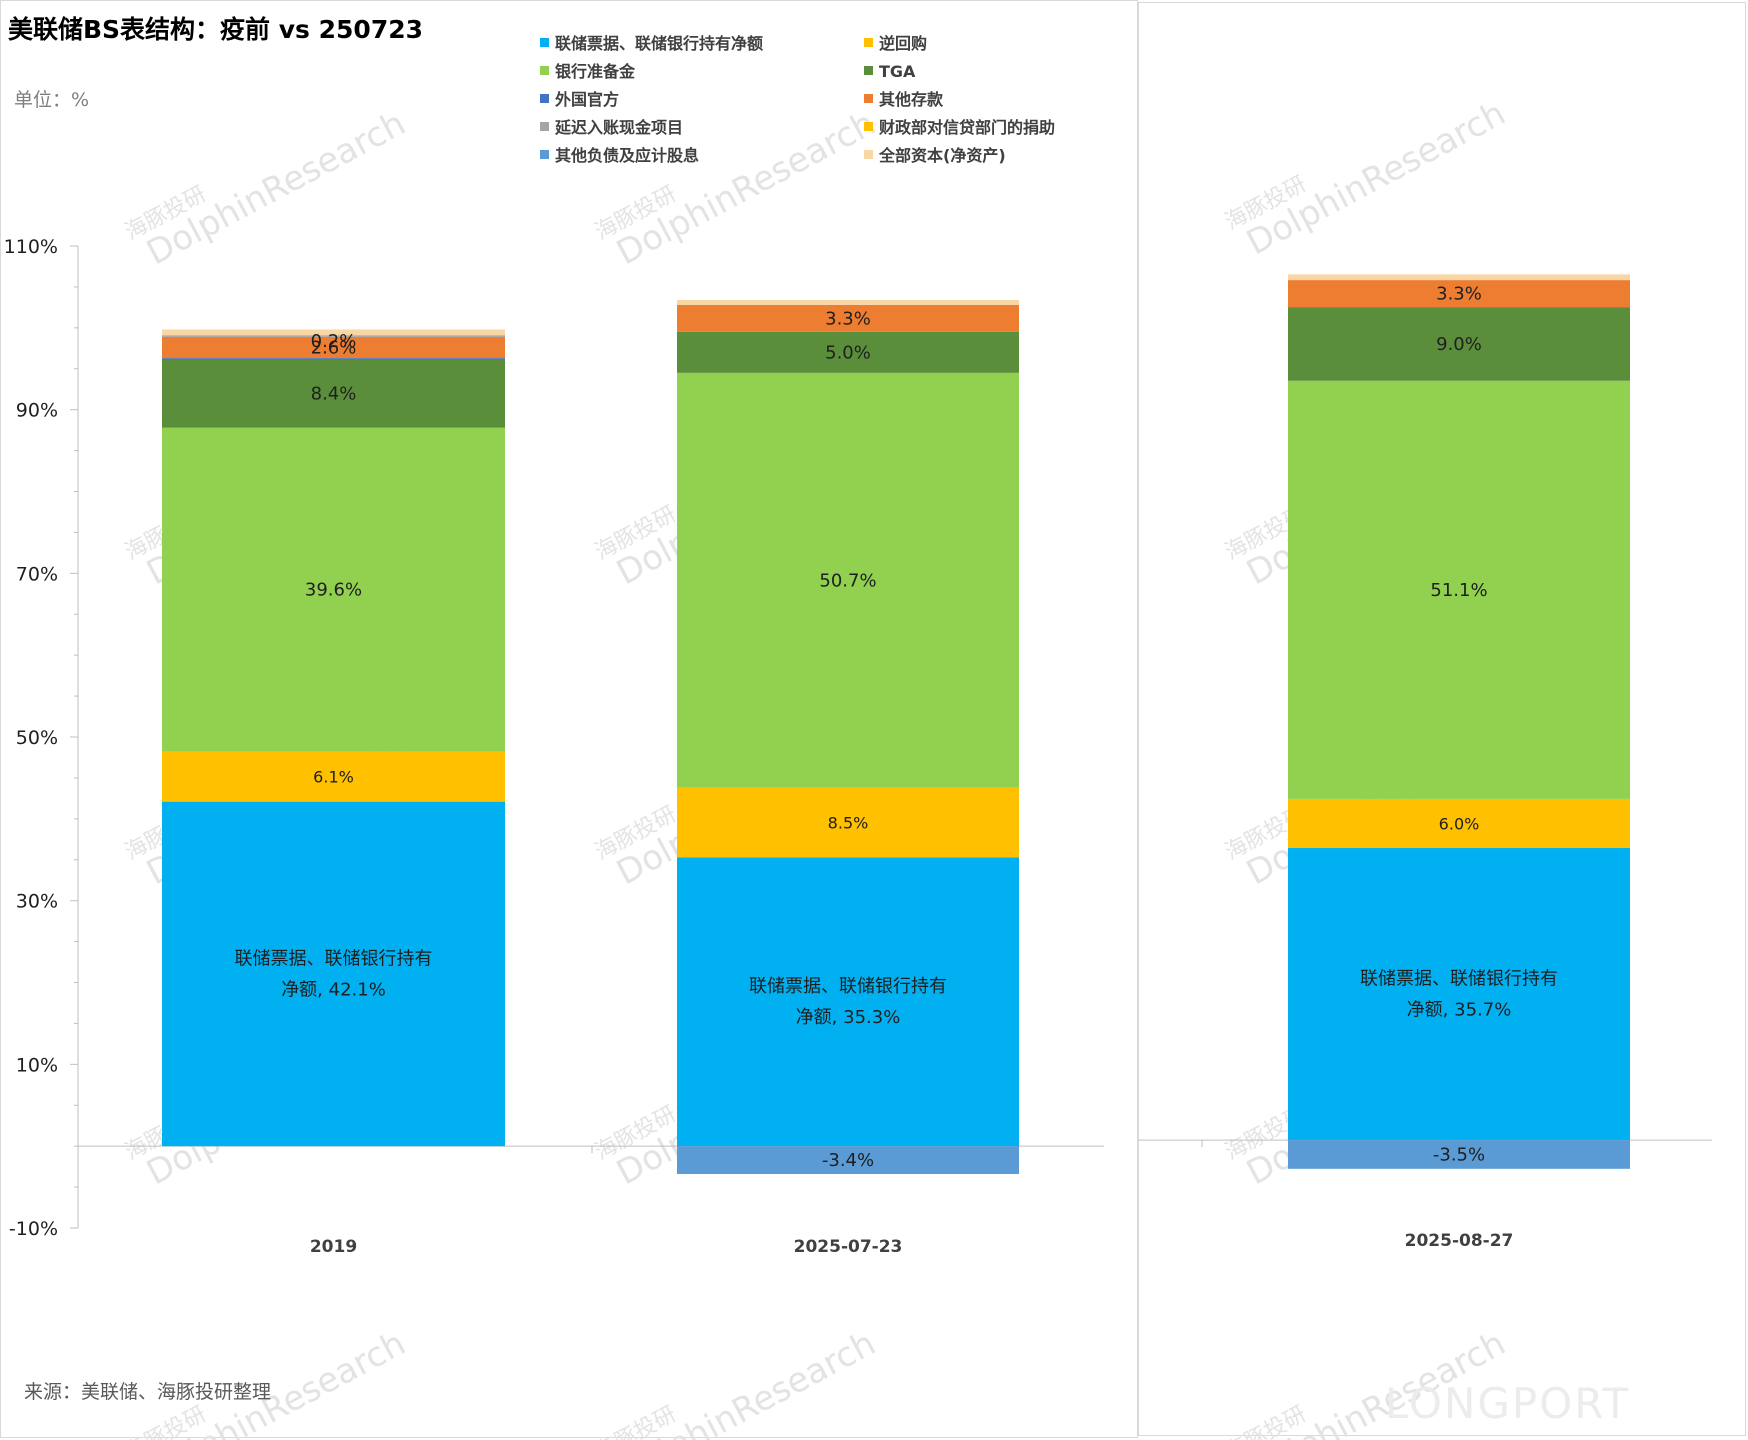 This screenshot has height=1440, width=1748. What do you see at coordinates (37, 902) in the screenshot?
I see `y-tick-label: 30%` at bounding box center [37, 902].